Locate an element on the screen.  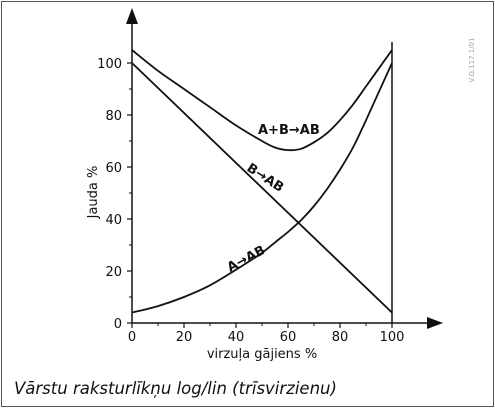
label-a-plus-b: A+B→AB is located at coordinates (289, 130).